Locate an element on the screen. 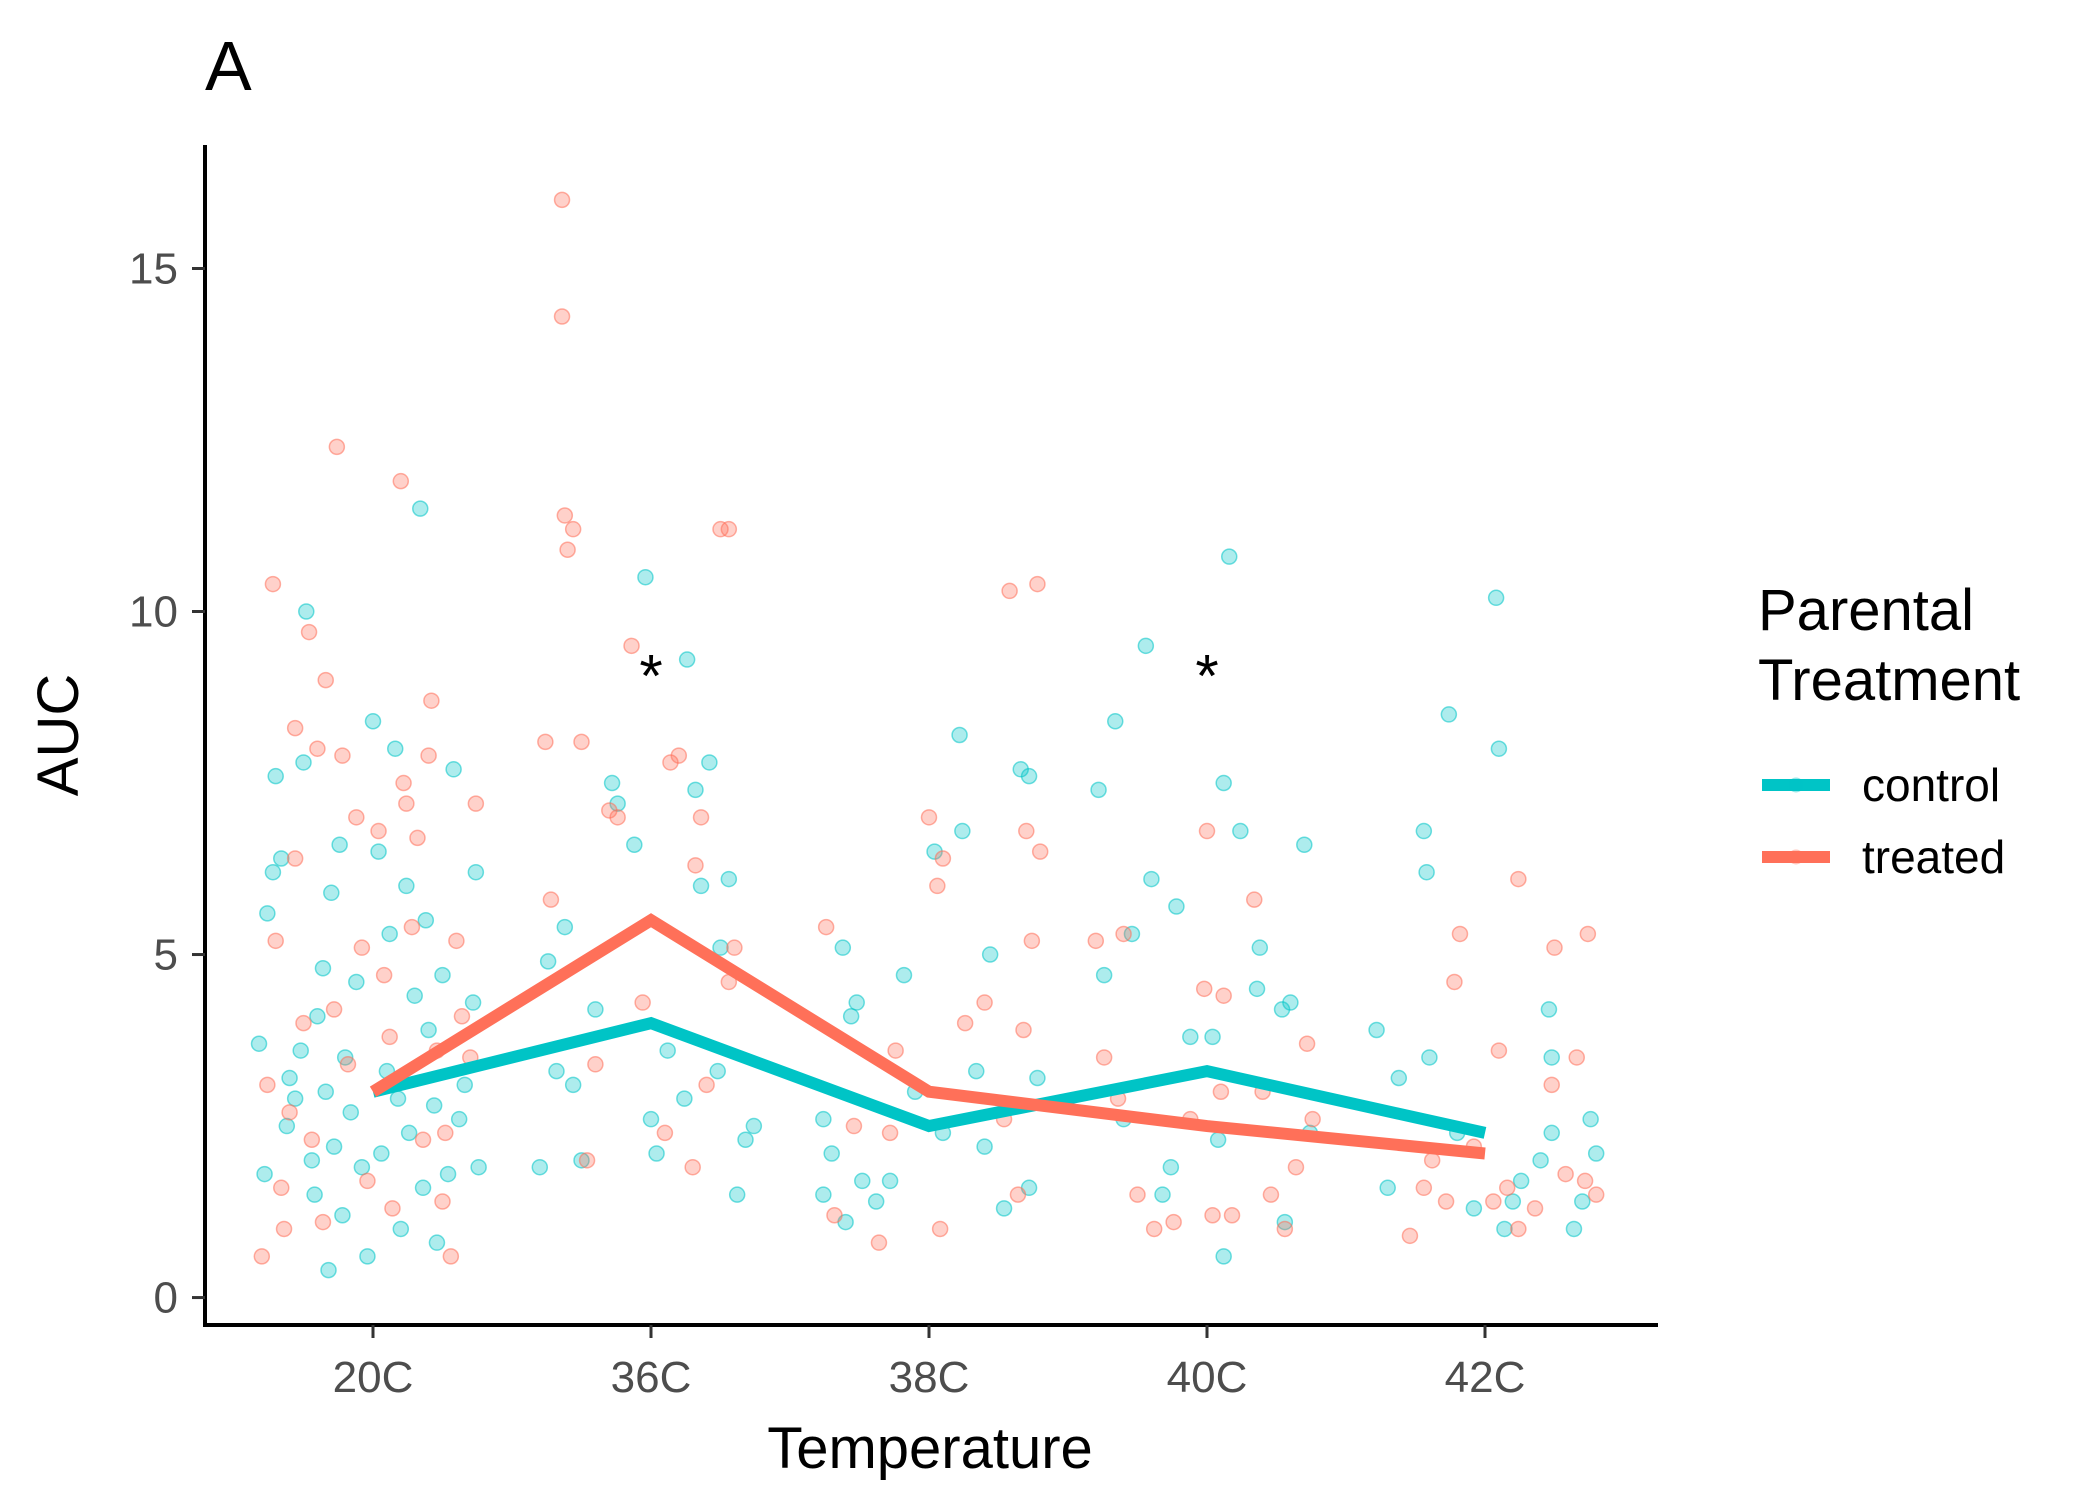  x-axis-title: Temperature is located at coordinates (930, 1448).